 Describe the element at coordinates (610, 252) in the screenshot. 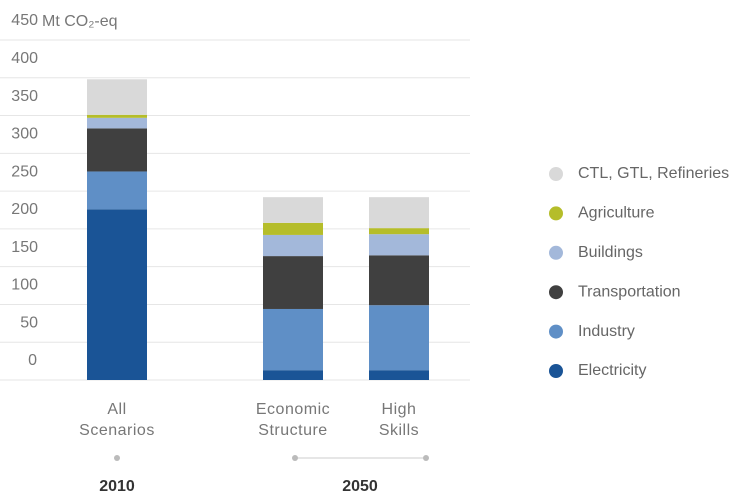

I see `legend-label: Buildings` at that location.